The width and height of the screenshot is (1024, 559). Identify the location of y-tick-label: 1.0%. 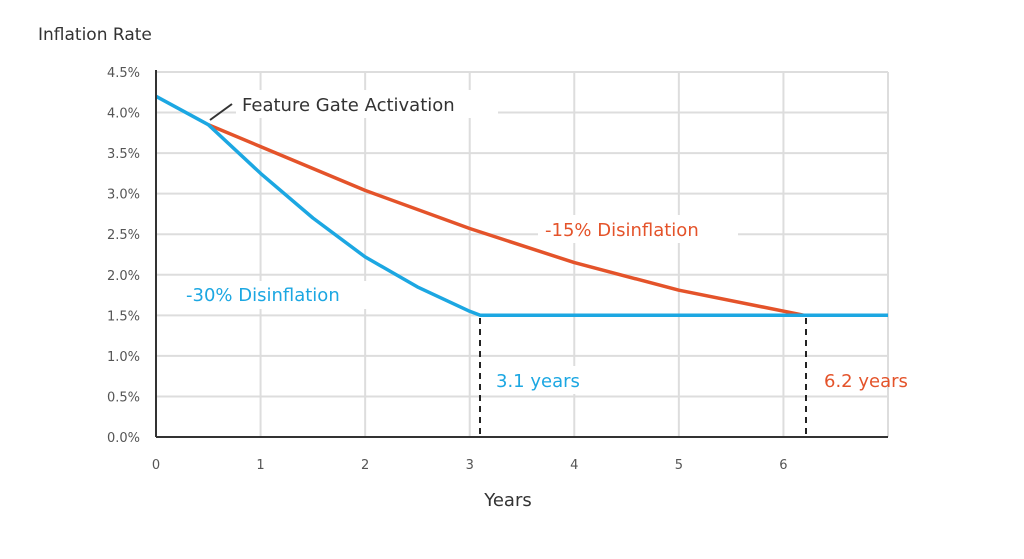
(123, 357).